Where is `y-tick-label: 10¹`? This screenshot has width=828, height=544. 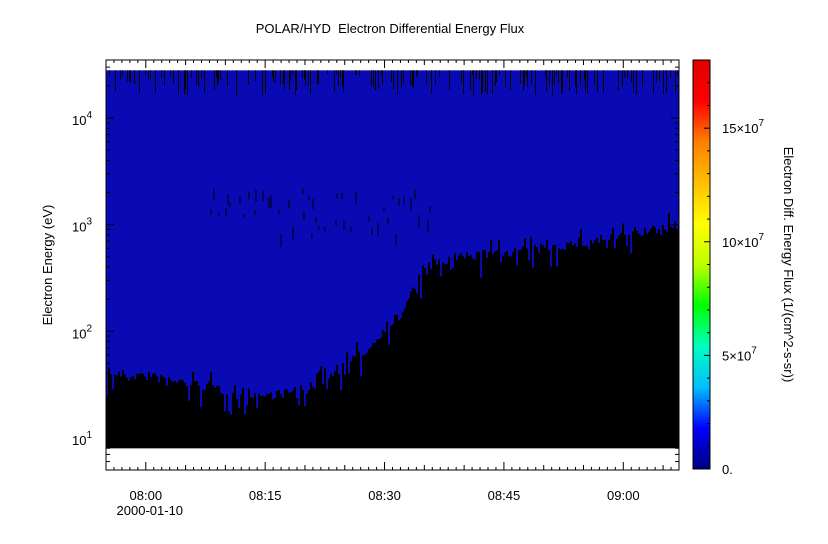
y-tick-label: 10¹ is located at coordinates (82, 439).